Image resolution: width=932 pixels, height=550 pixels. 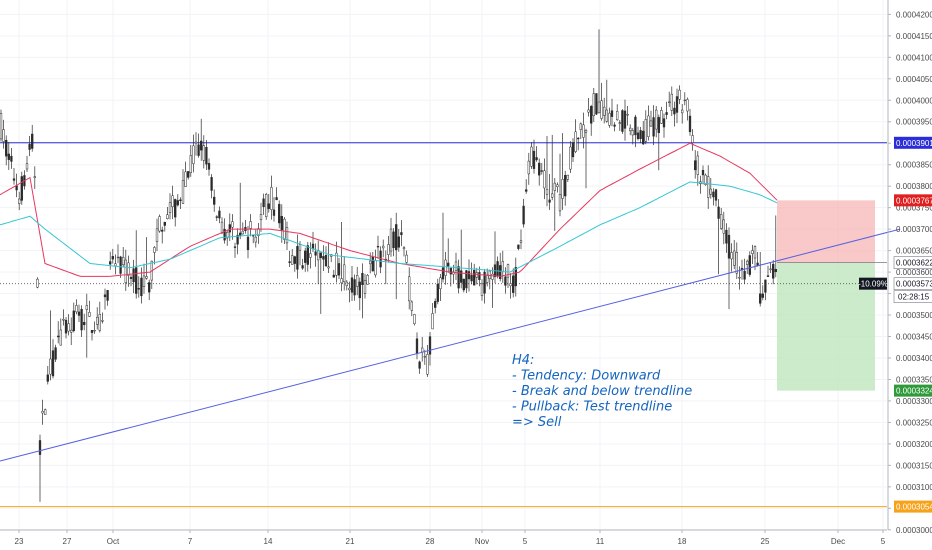 What do you see at coordinates (873, 284) in the screenshot?
I see `change-badge: -10.09%` at bounding box center [873, 284].